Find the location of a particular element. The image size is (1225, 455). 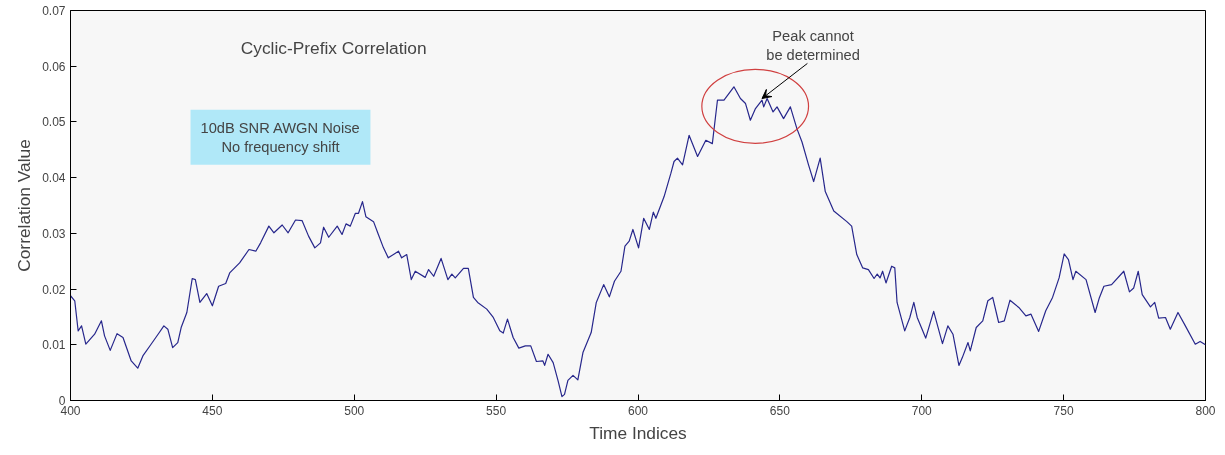

y-tick-label: 0.05 is located at coordinates (54, 122).